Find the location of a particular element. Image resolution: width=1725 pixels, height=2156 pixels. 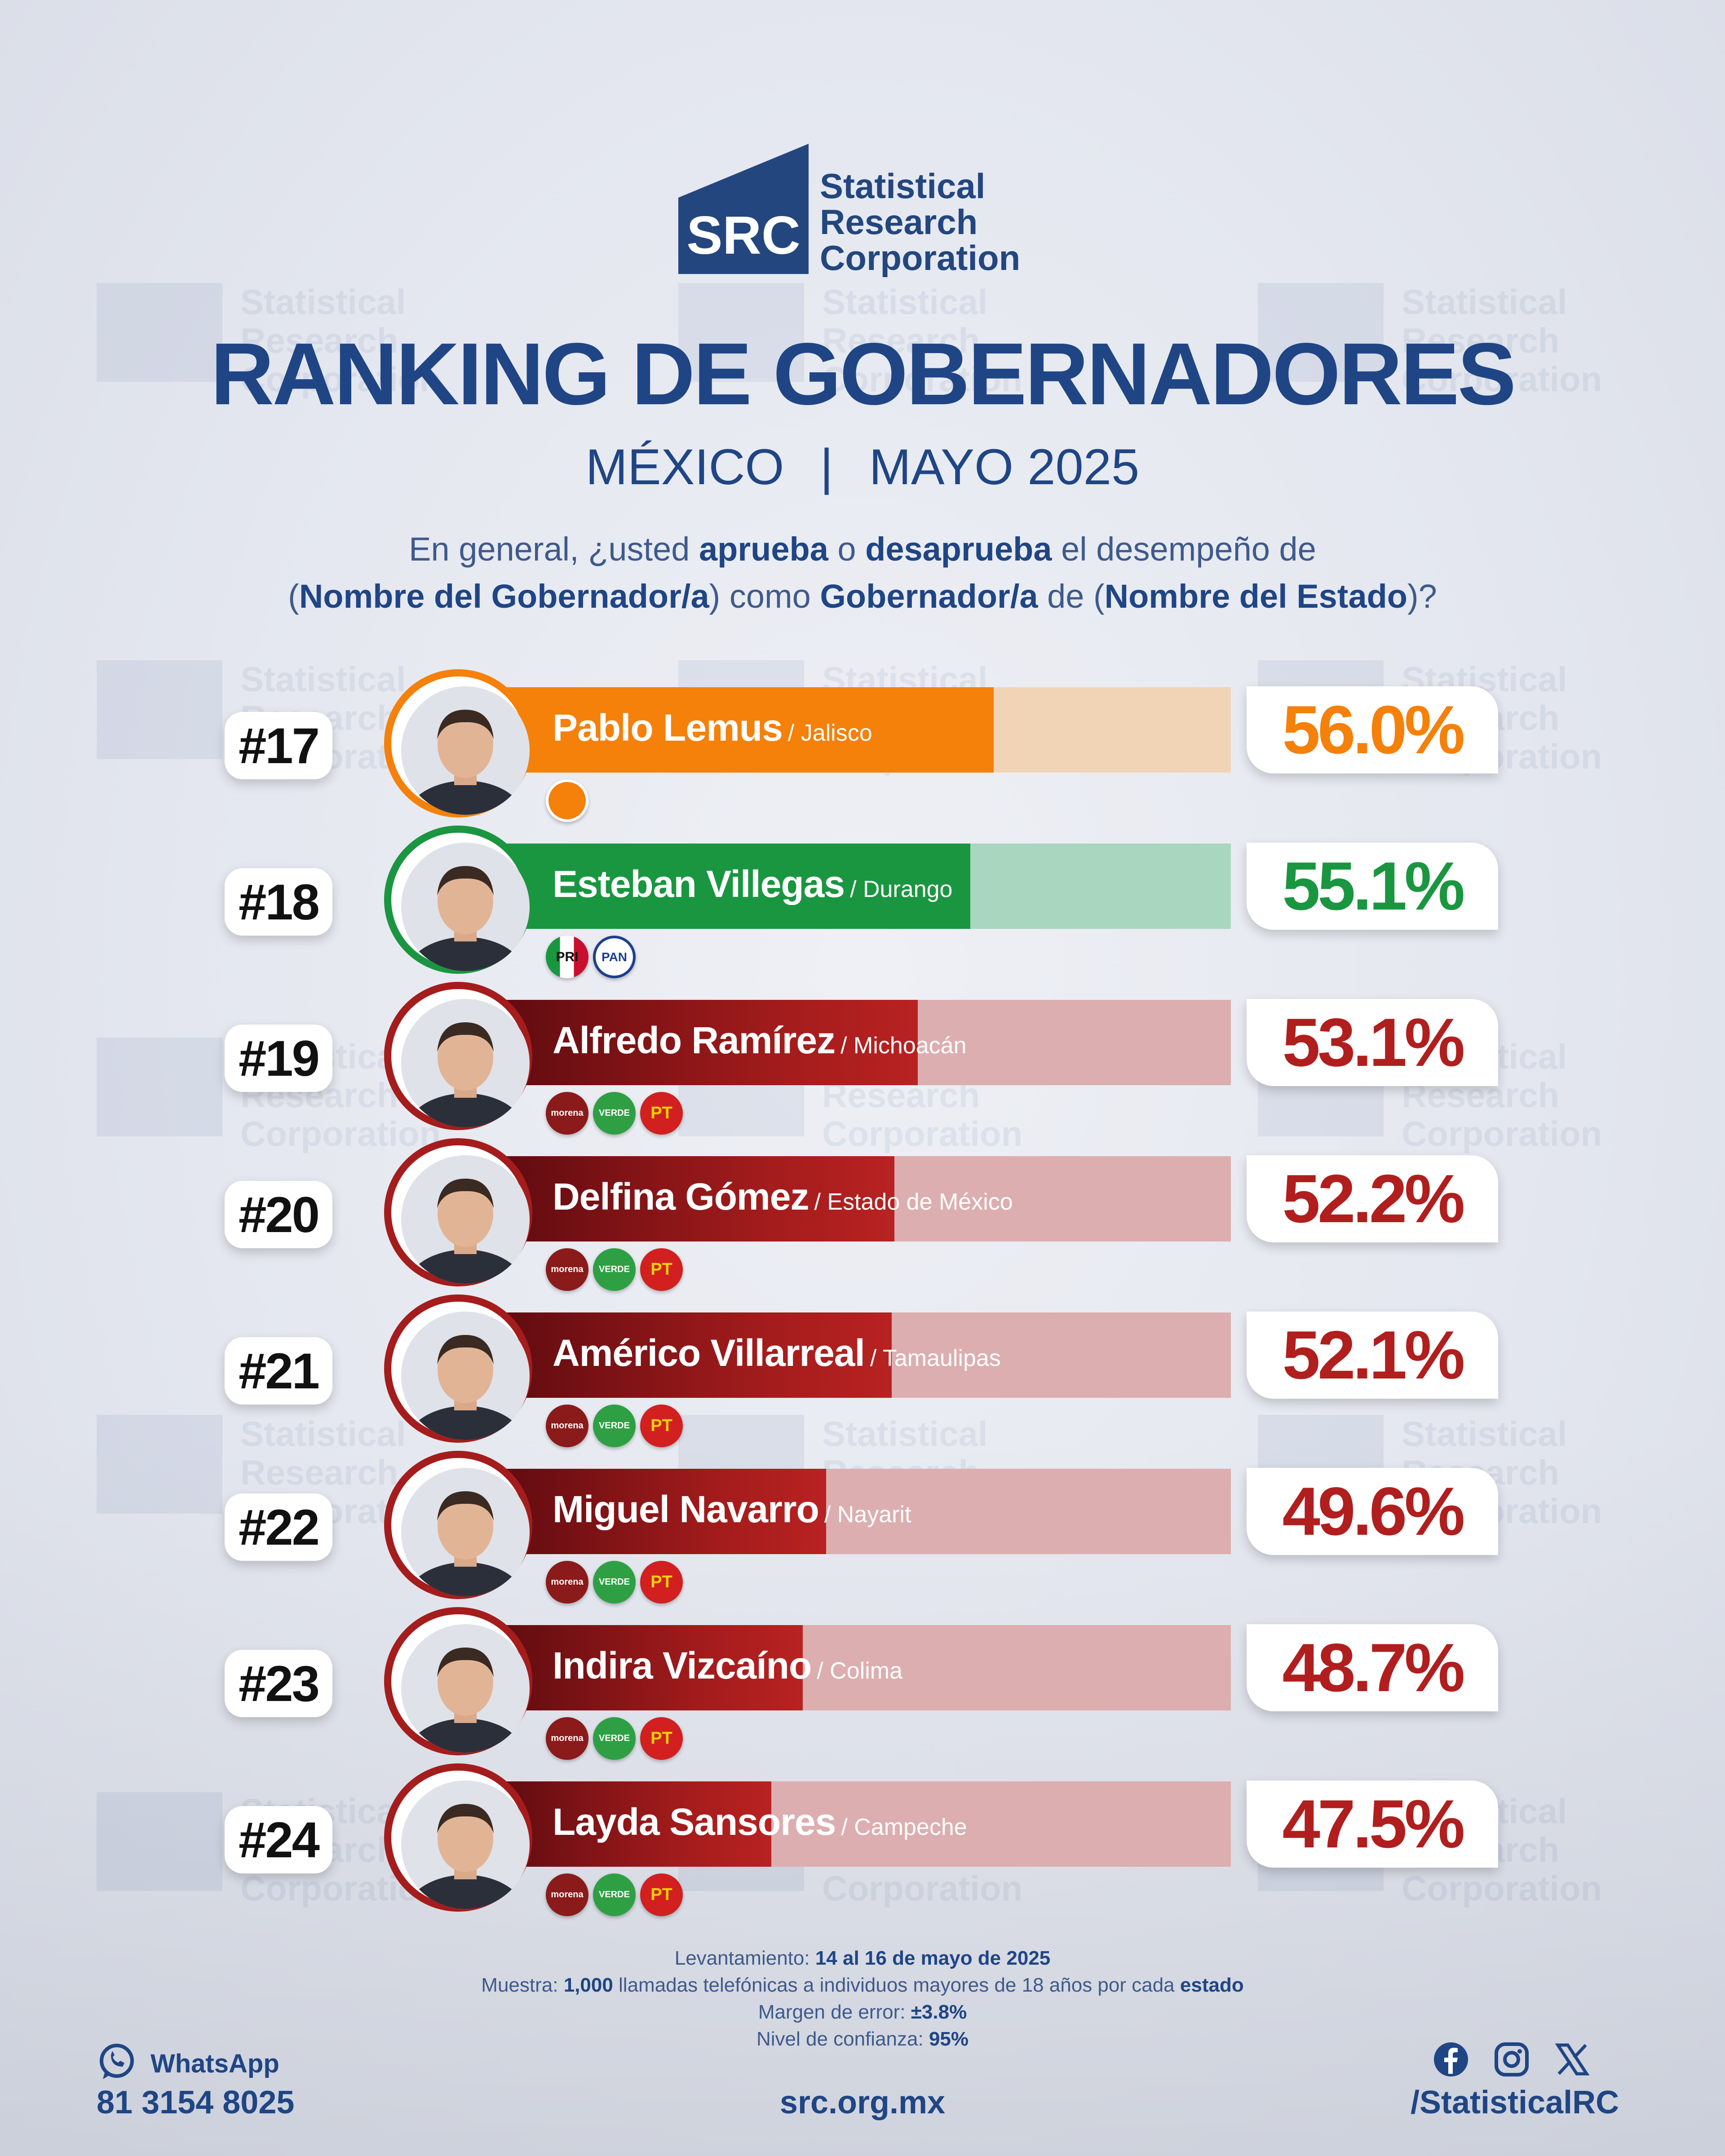

governor-name: Alfredo Ramírez is located at coordinates (694, 1040).